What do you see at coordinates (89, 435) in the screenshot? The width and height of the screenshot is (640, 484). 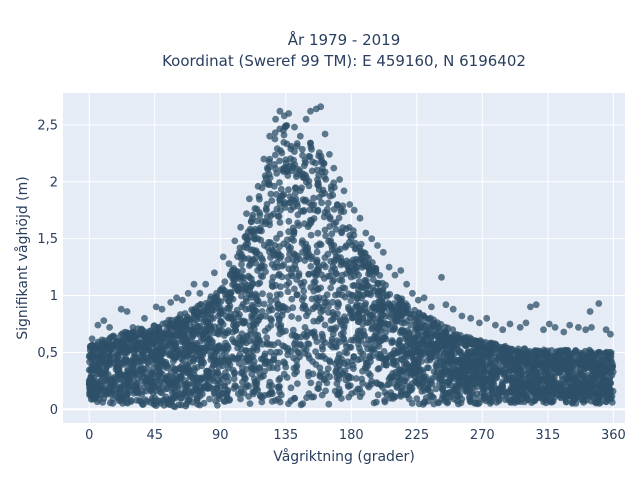 I see `x-tick-label: 0` at bounding box center [89, 435].